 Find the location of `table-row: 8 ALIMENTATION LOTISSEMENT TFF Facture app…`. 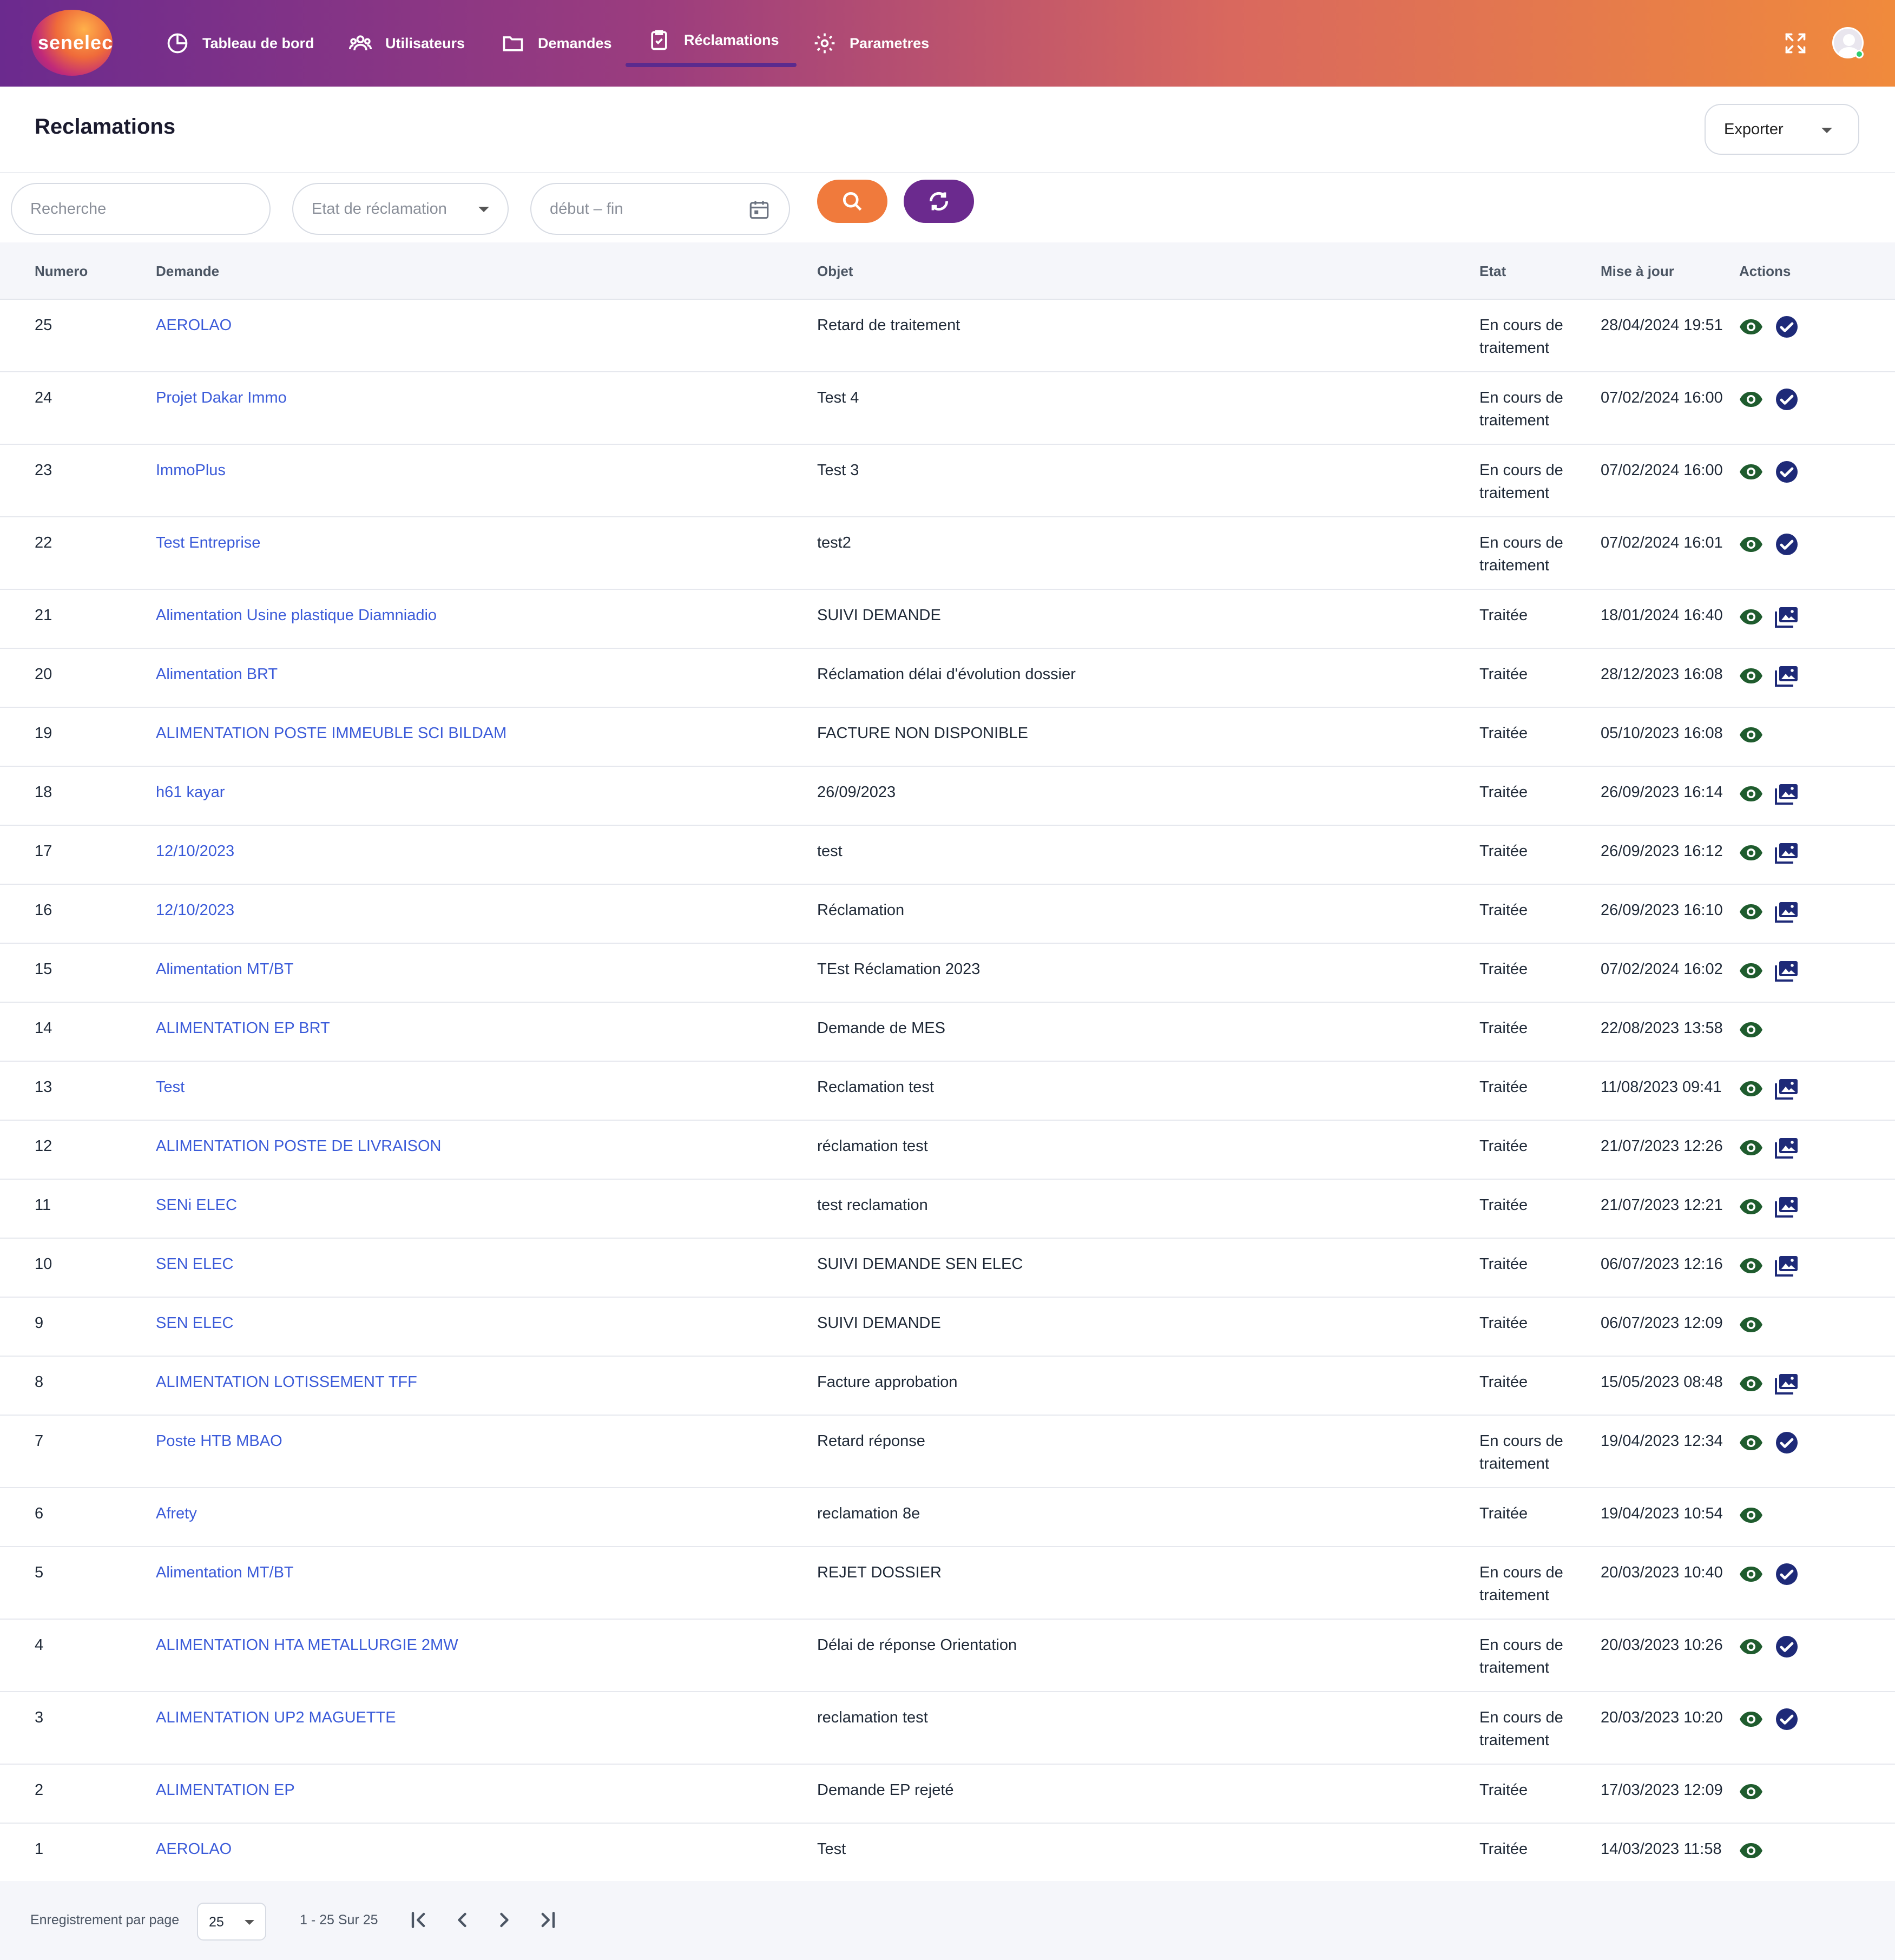

table-row: 8 ALIMENTATION LOTISSEMENT TFF Facture app… is located at coordinates (947, 1386).